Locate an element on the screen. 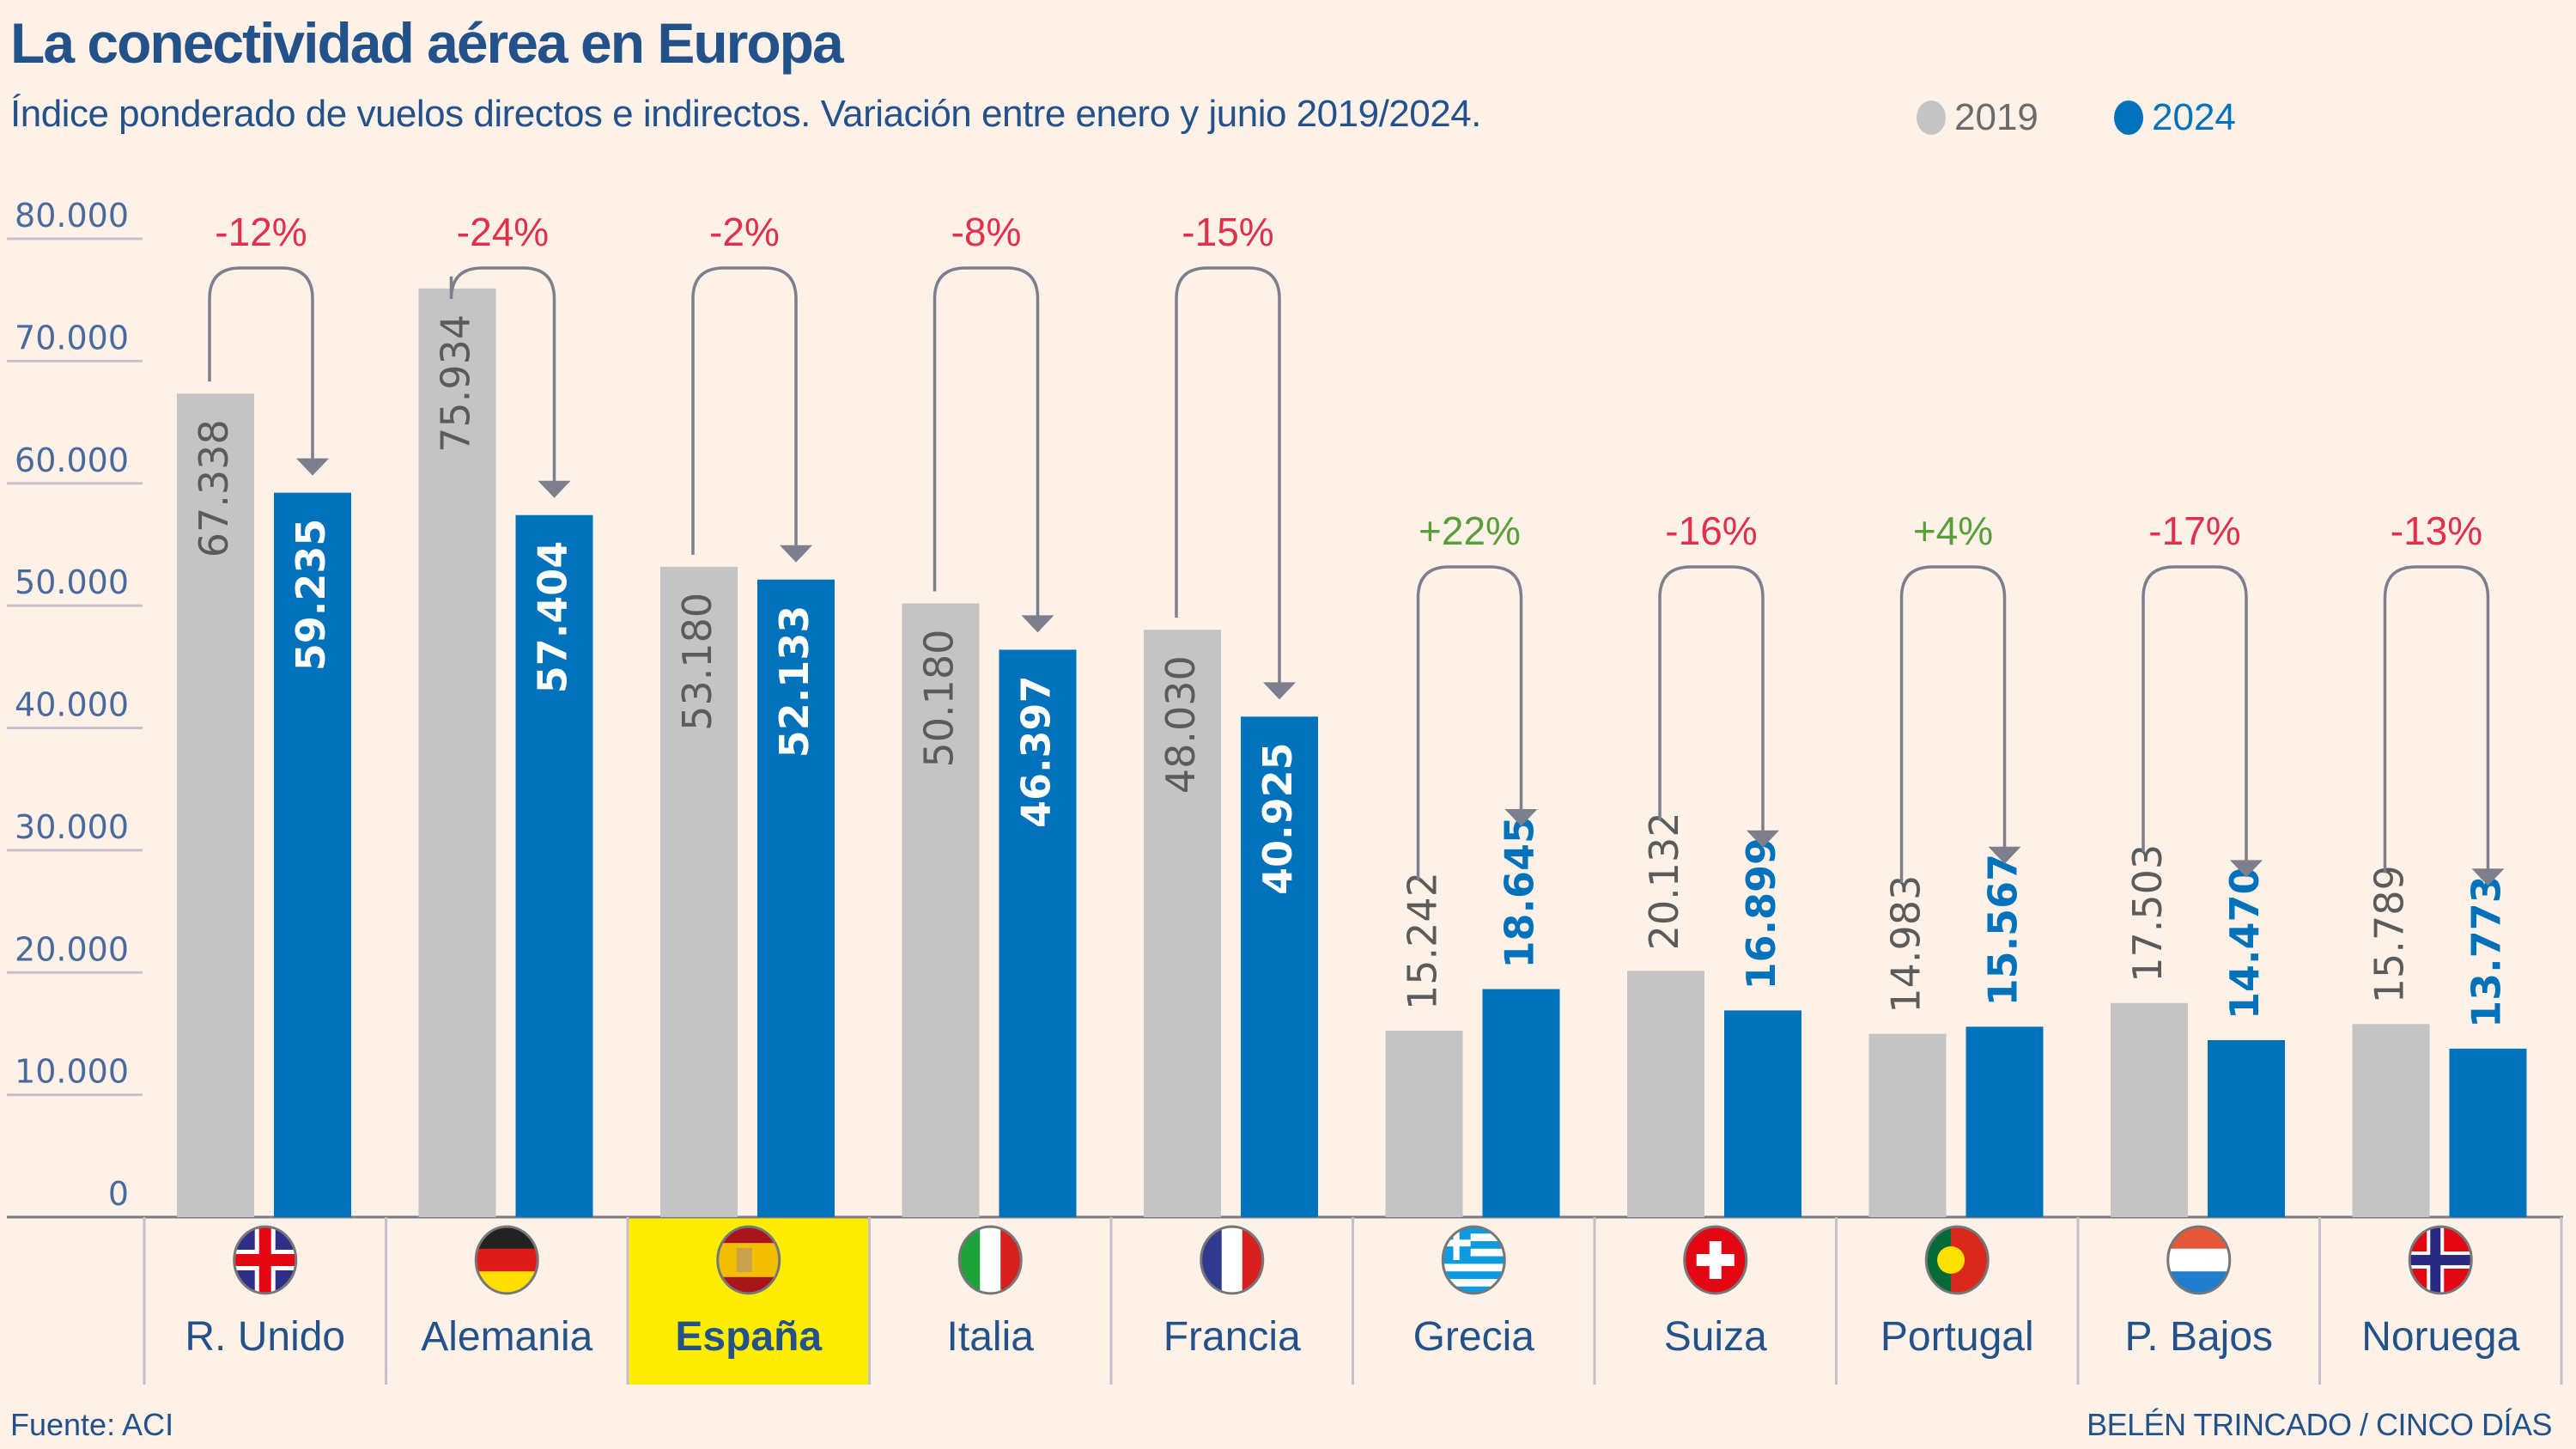 The height and width of the screenshot is (1449, 2576). variation-label: -2% is located at coordinates (744, 232).